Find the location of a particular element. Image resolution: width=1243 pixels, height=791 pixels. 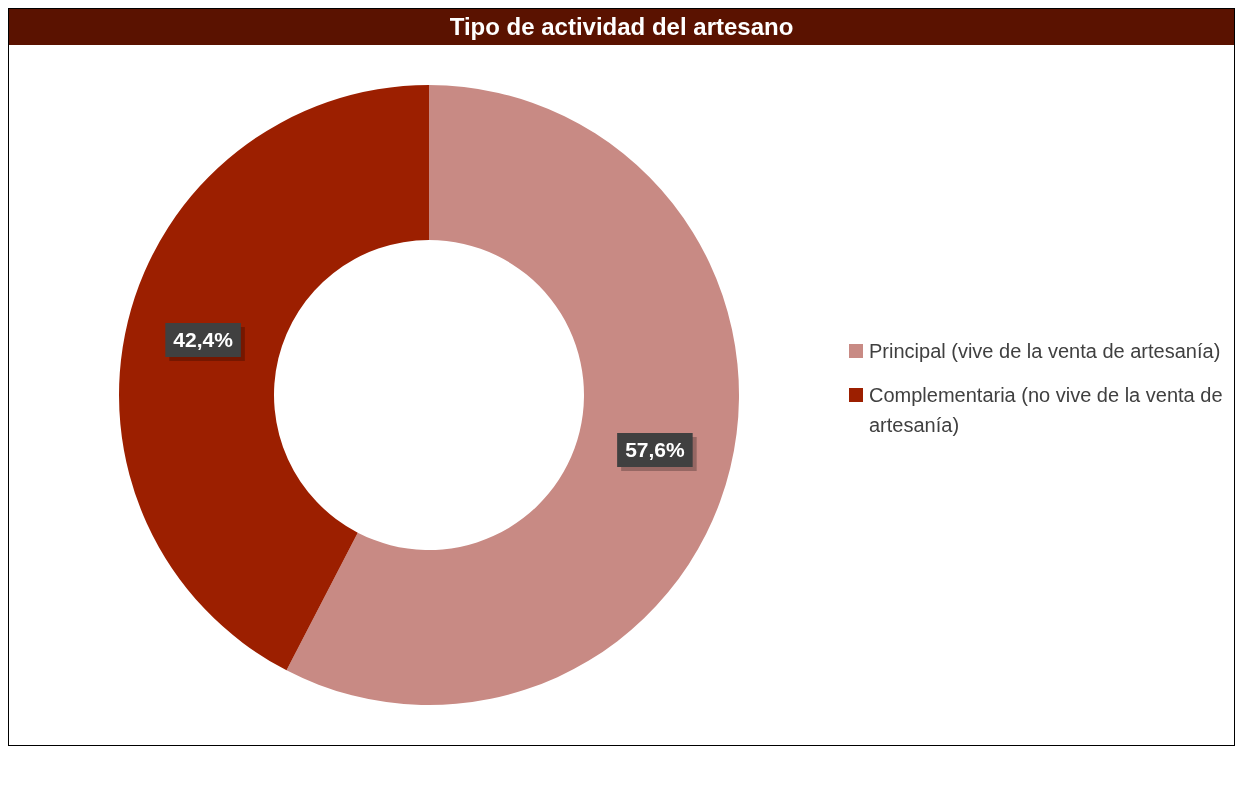

data-label: 57,6% is located at coordinates (655, 449).